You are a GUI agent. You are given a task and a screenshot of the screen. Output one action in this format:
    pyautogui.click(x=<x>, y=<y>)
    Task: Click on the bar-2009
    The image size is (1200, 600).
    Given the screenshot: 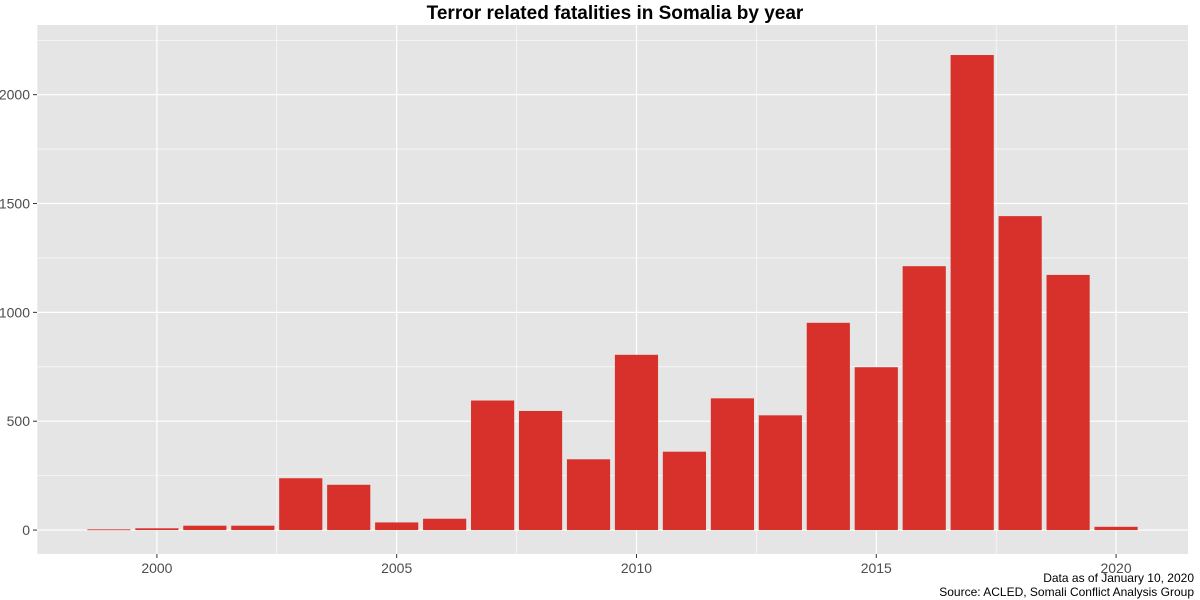 What is the action you would take?
    pyautogui.click(x=588, y=495)
    